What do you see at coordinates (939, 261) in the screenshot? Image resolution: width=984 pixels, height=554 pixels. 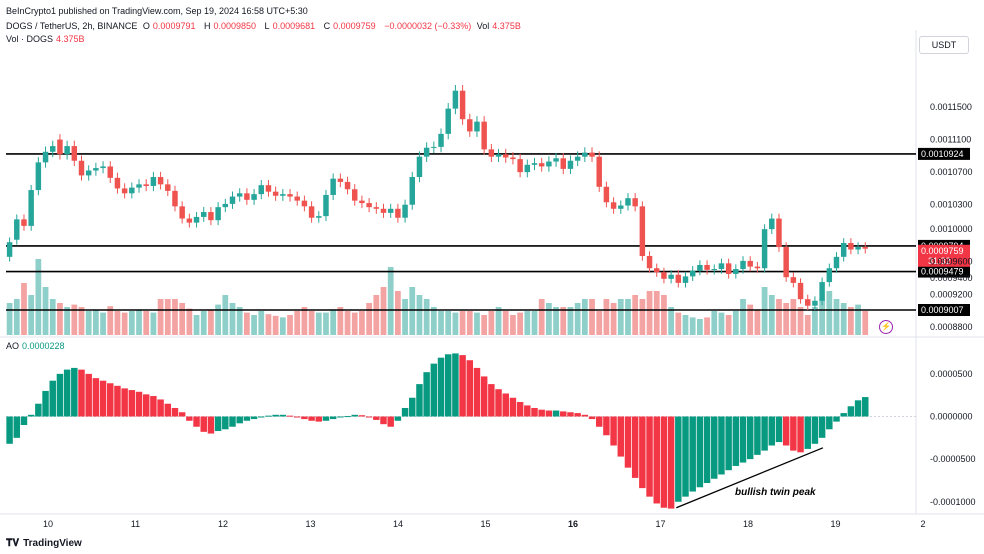 I see `countdown-label: 31:32` at bounding box center [939, 261].